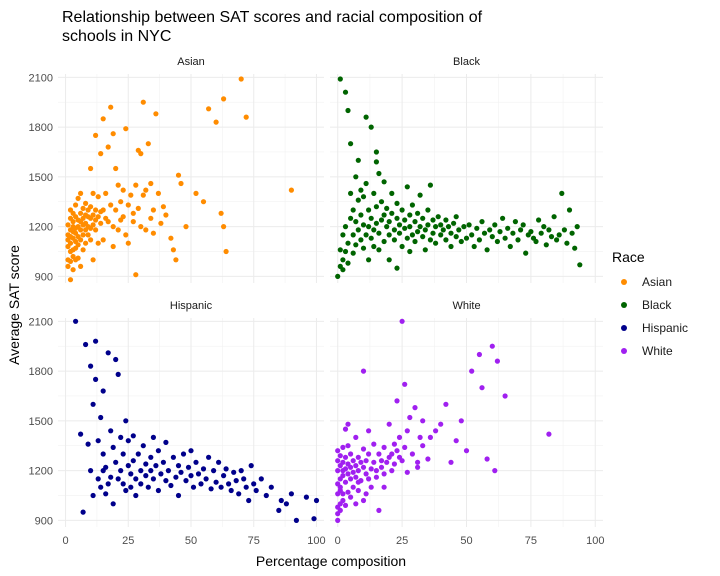 The height and width of the screenshot is (576, 720). What do you see at coordinates (466, 541) in the screenshot?
I see `x-tick-label: 50` at bounding box center [466, 541].